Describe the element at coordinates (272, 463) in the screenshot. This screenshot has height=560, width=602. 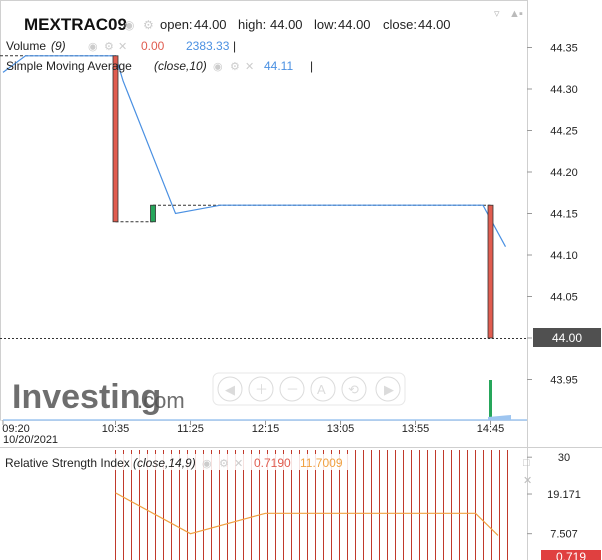
I see `rsi-value-1: 0.7190` at that location.